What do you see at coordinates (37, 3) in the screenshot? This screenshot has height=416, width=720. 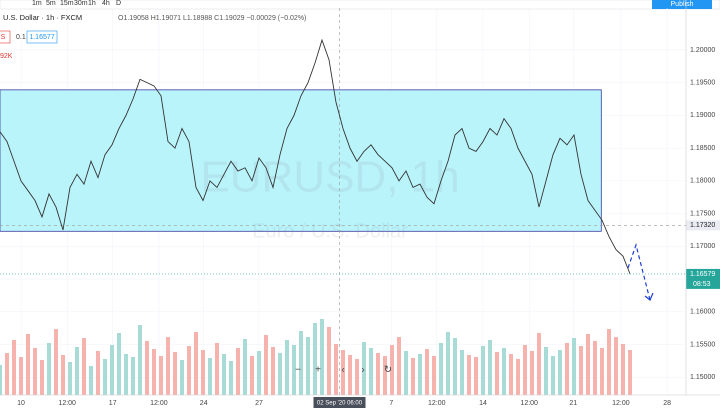 I see `timeframe: 1m` at bounding box center [37, 3].